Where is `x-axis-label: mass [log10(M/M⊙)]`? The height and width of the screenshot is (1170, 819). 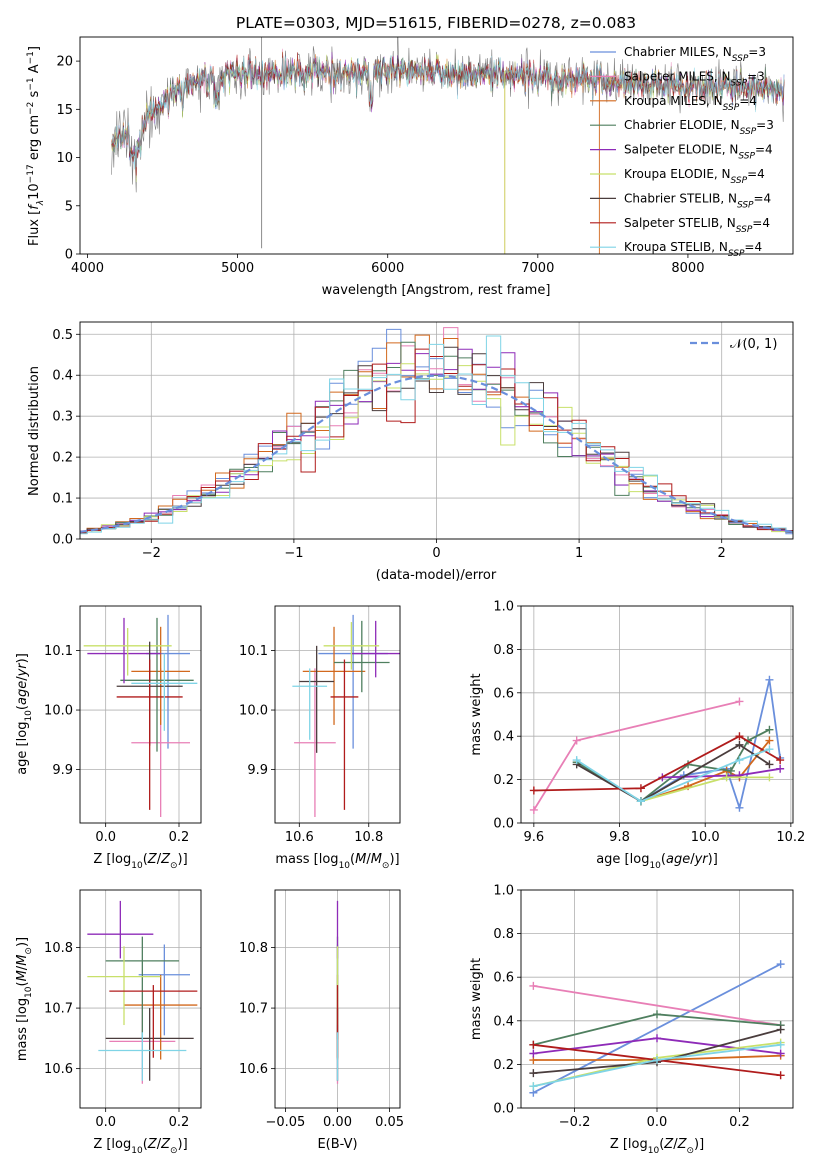
x-axis-label: mass [log10(M/M⊙)] is located at coordinates (337, 861).